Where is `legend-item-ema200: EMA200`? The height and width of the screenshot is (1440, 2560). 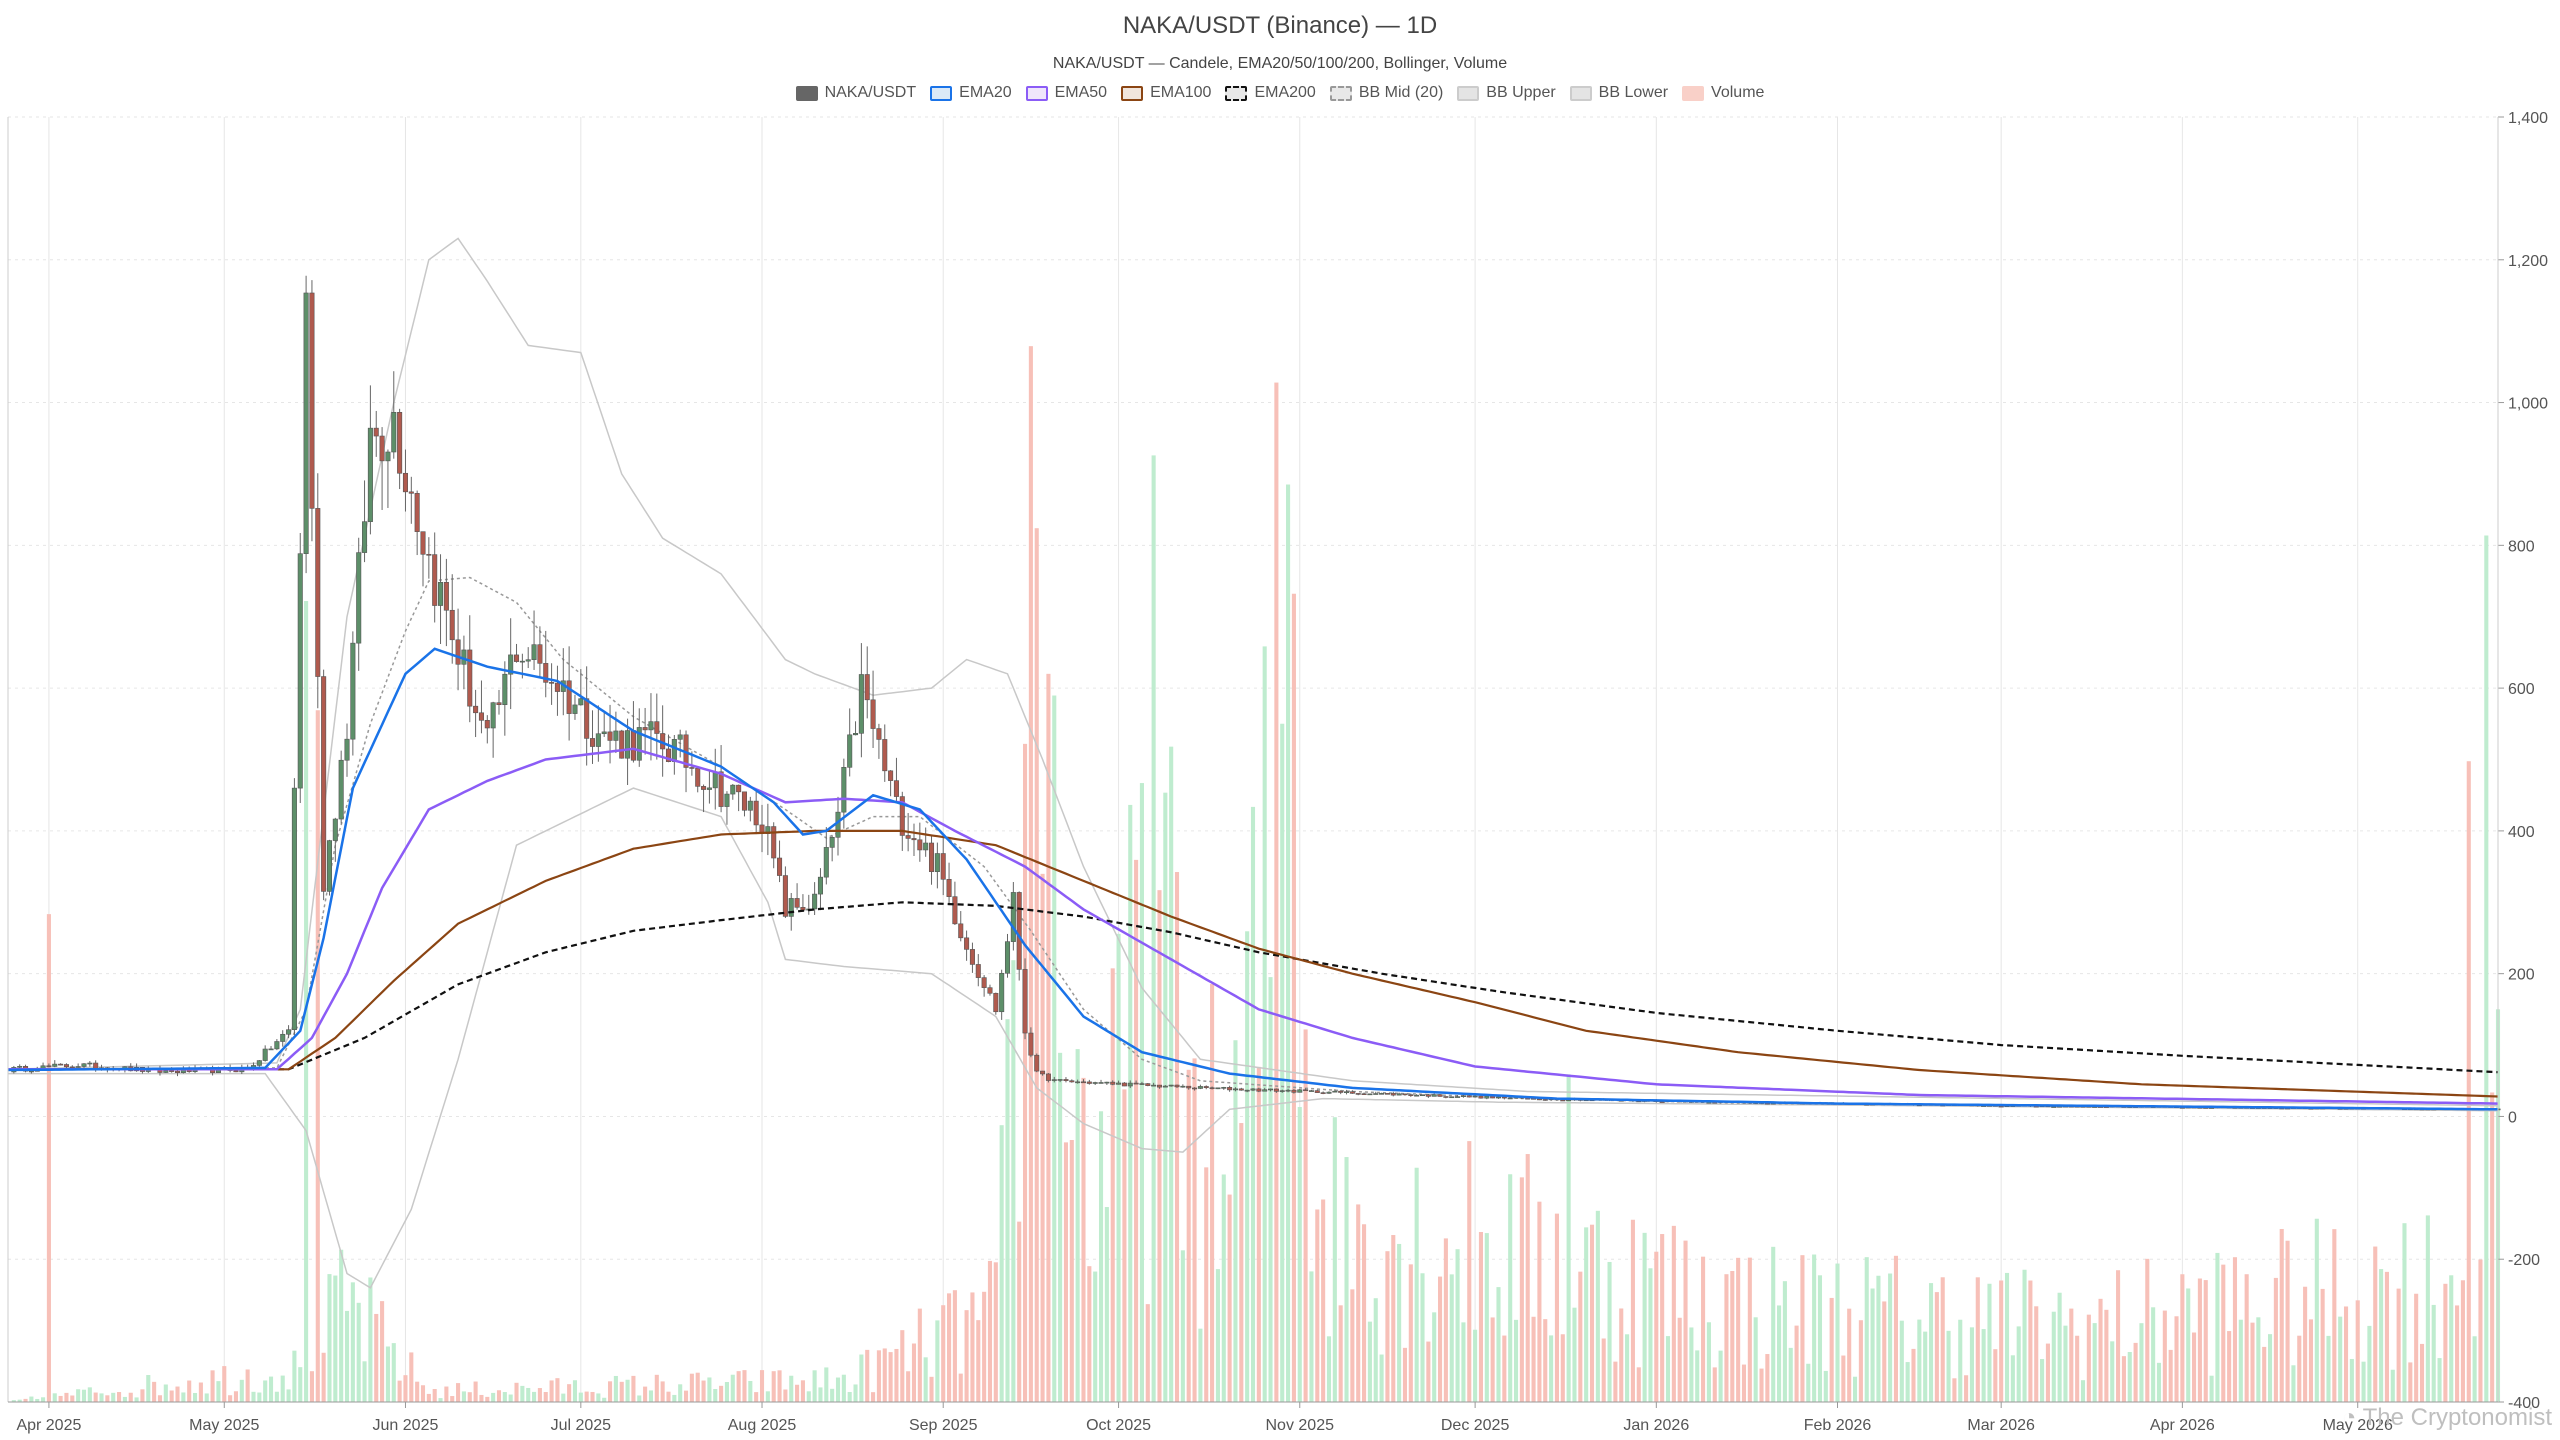
legend-item-ema200: EMA200 is located at coordinates (1270, 93).